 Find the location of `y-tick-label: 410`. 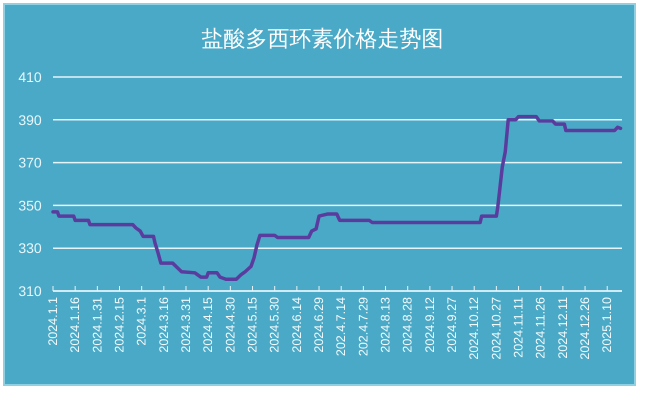

y-tick-label: 410 is located at coordinates (30, 77).